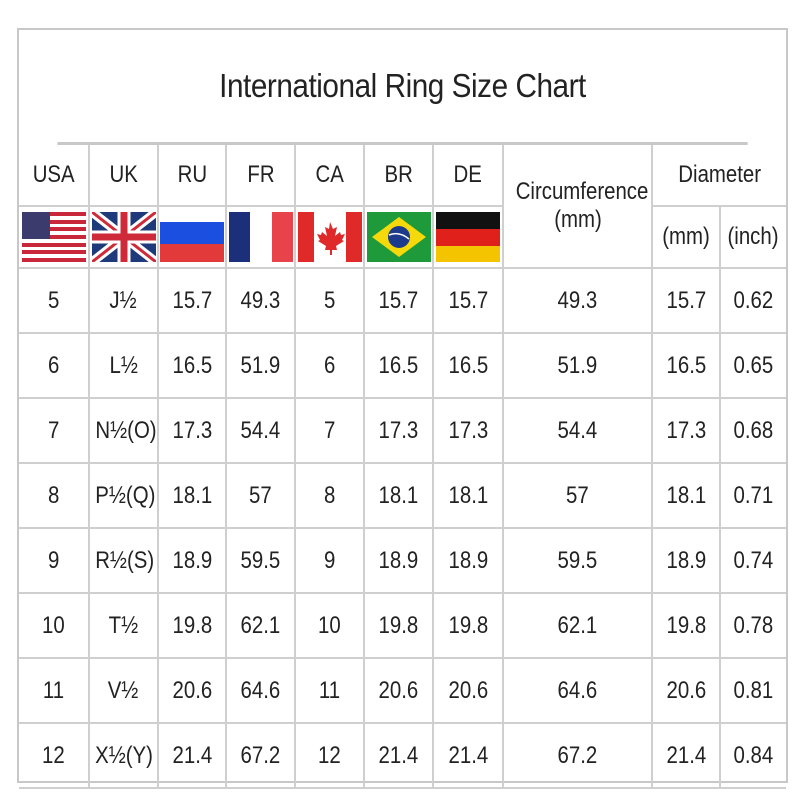  Describe the element at coordinates (54, 176) in the screenshot. I see `header-usa: USA` at that location.